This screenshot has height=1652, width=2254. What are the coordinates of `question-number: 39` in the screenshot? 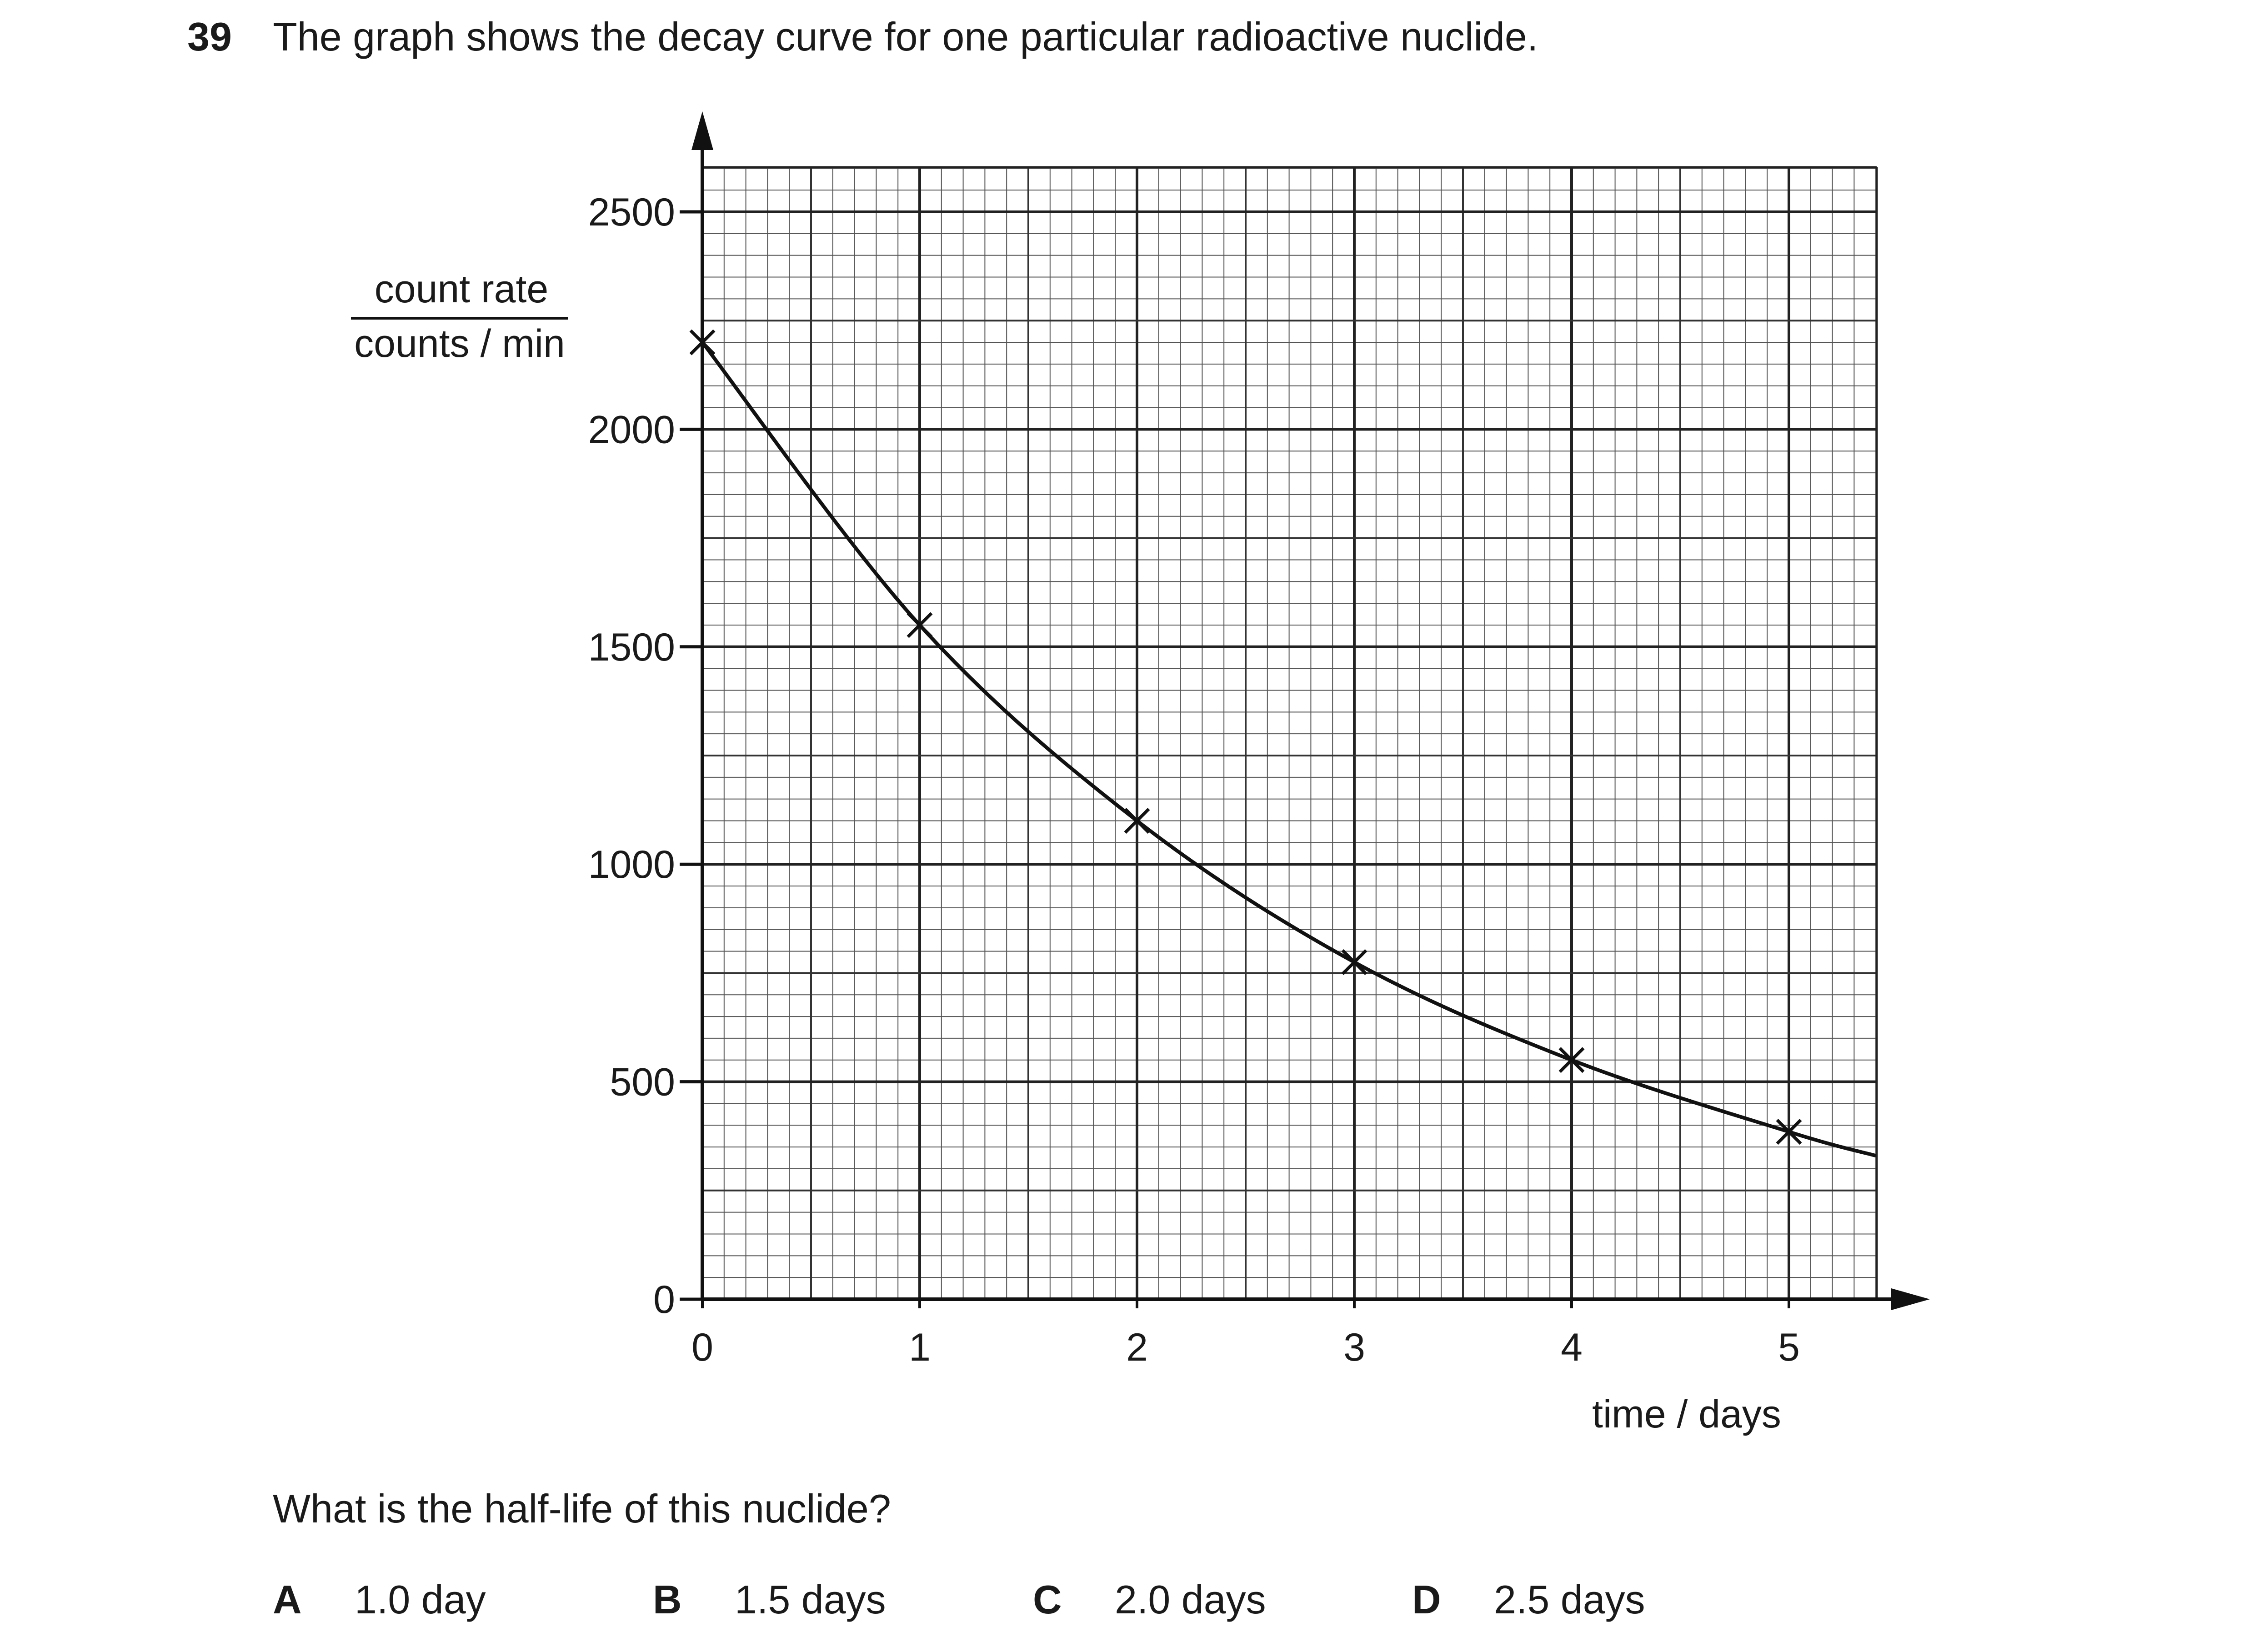 It's located at (209, 37).